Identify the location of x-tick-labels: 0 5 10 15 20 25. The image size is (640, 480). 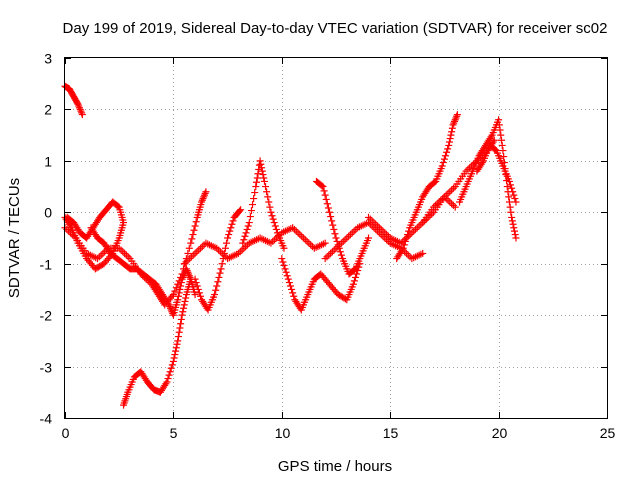
(339, 433).